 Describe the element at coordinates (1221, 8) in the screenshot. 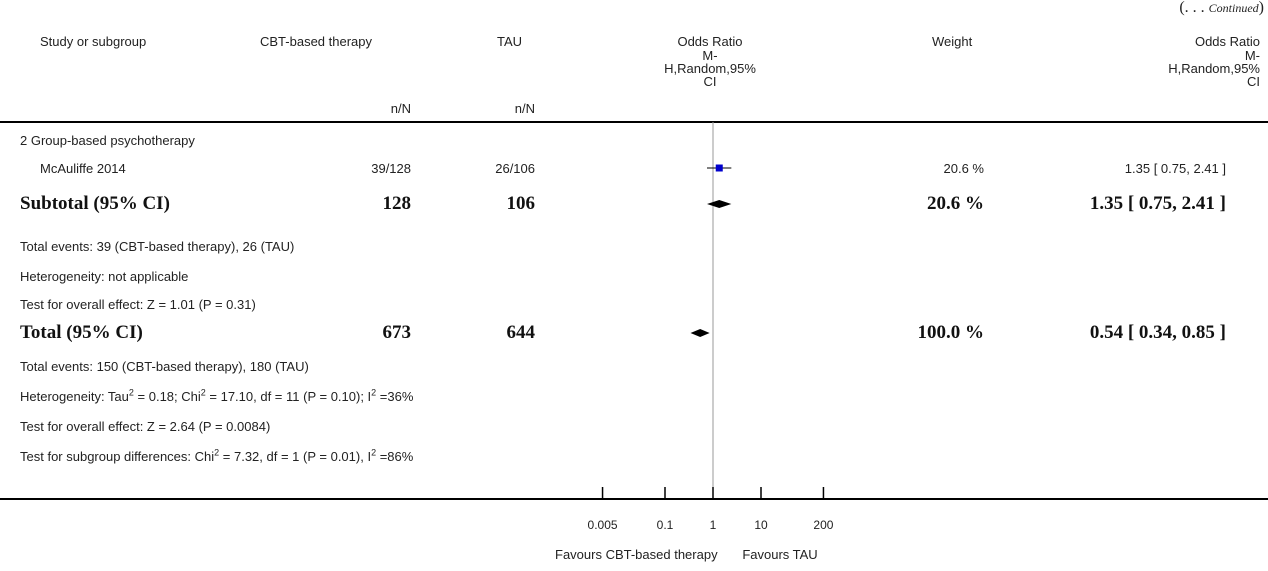

I see `continued-label: (. . . Continued)` at that location.